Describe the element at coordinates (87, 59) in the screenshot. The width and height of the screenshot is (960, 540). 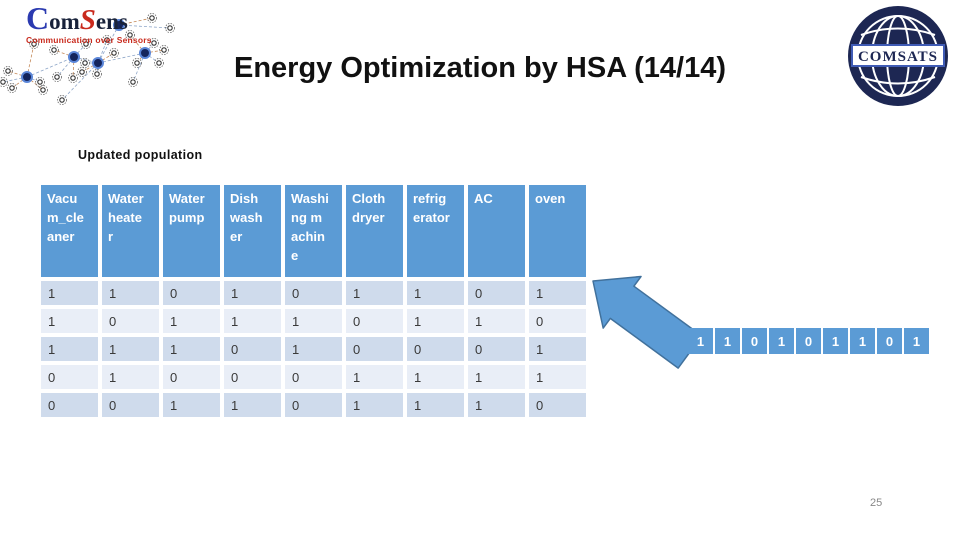
I see `sensor-network-icon` at that location.